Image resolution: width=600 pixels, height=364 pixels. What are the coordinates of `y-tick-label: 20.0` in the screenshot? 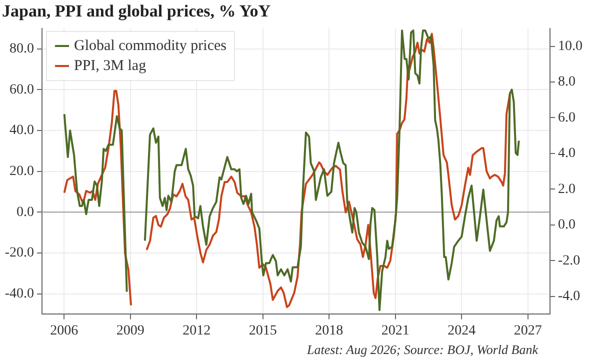 It's located at (22, 171).